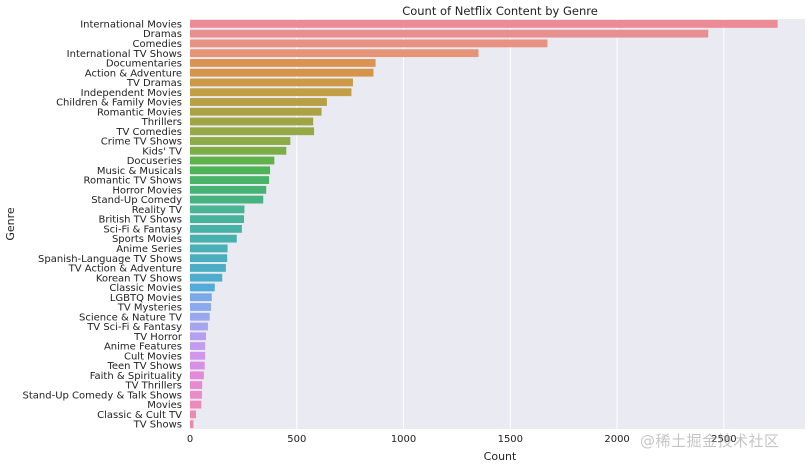 This screenshot has height=467, width=812. Describe the element at coordinates (161, 122) in the screenshot. I see `y-tick-label: Thrillers` at that location.